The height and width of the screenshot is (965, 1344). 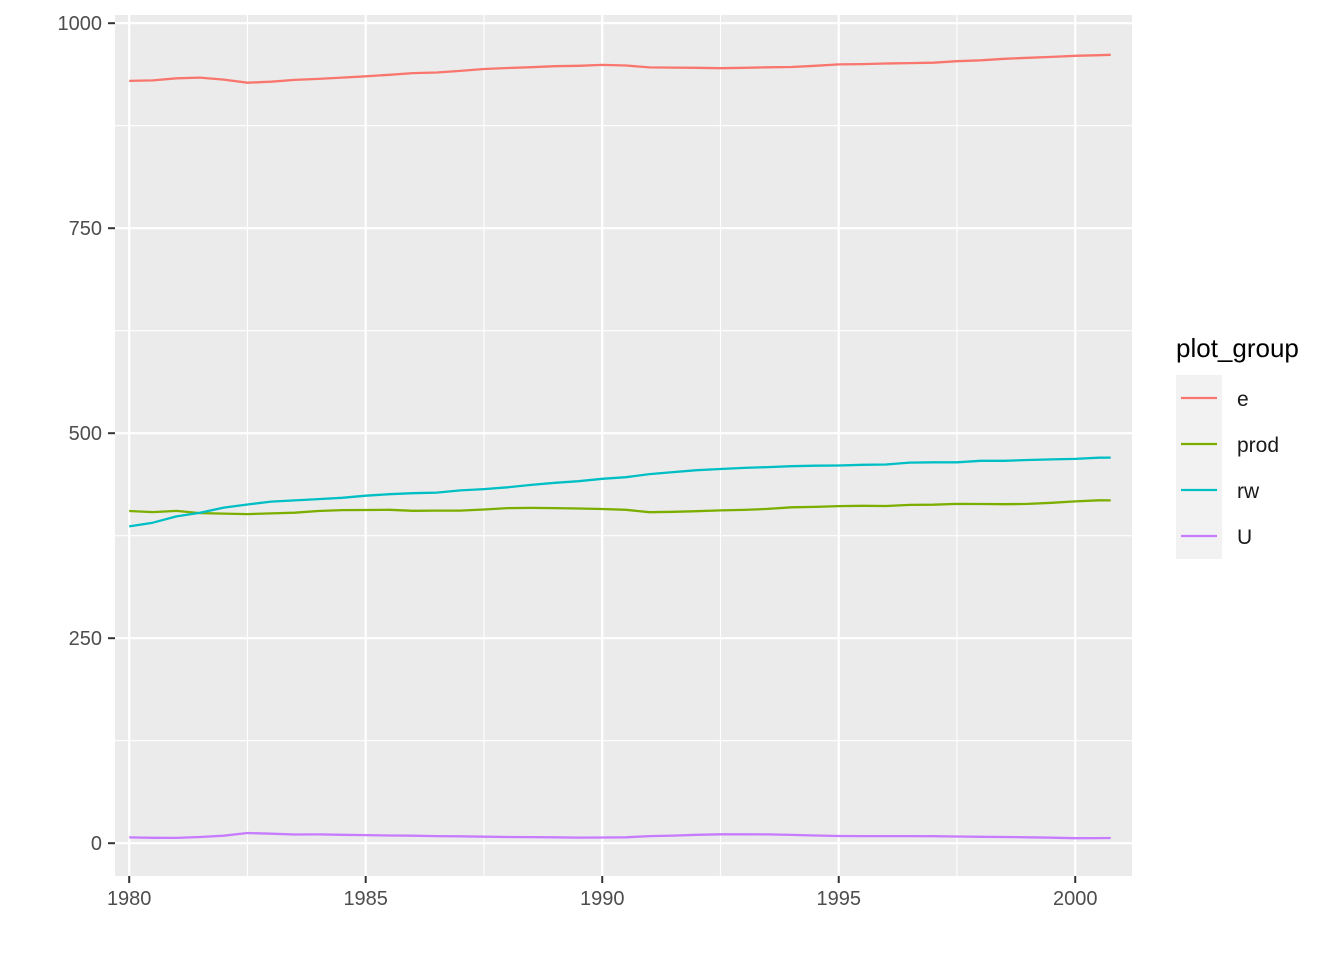 What do you see at coordinates (1258, 445) in the screenshot?
I see `legend-label-prod: prod` at bounding box center [1258, 445].